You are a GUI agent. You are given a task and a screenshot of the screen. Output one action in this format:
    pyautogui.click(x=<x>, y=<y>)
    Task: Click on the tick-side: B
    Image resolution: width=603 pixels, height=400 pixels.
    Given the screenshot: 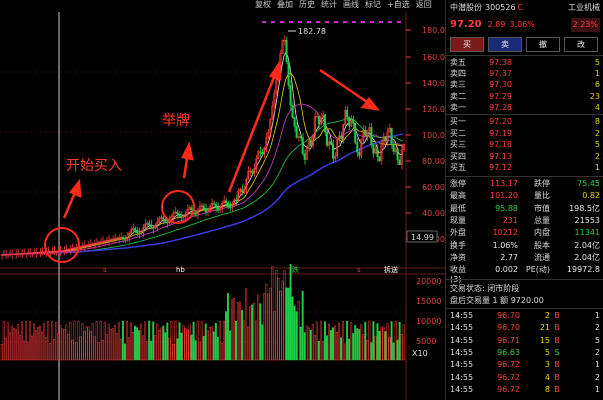 What is the action you would take?
    pyautogui.click(x=557, y=328)
    